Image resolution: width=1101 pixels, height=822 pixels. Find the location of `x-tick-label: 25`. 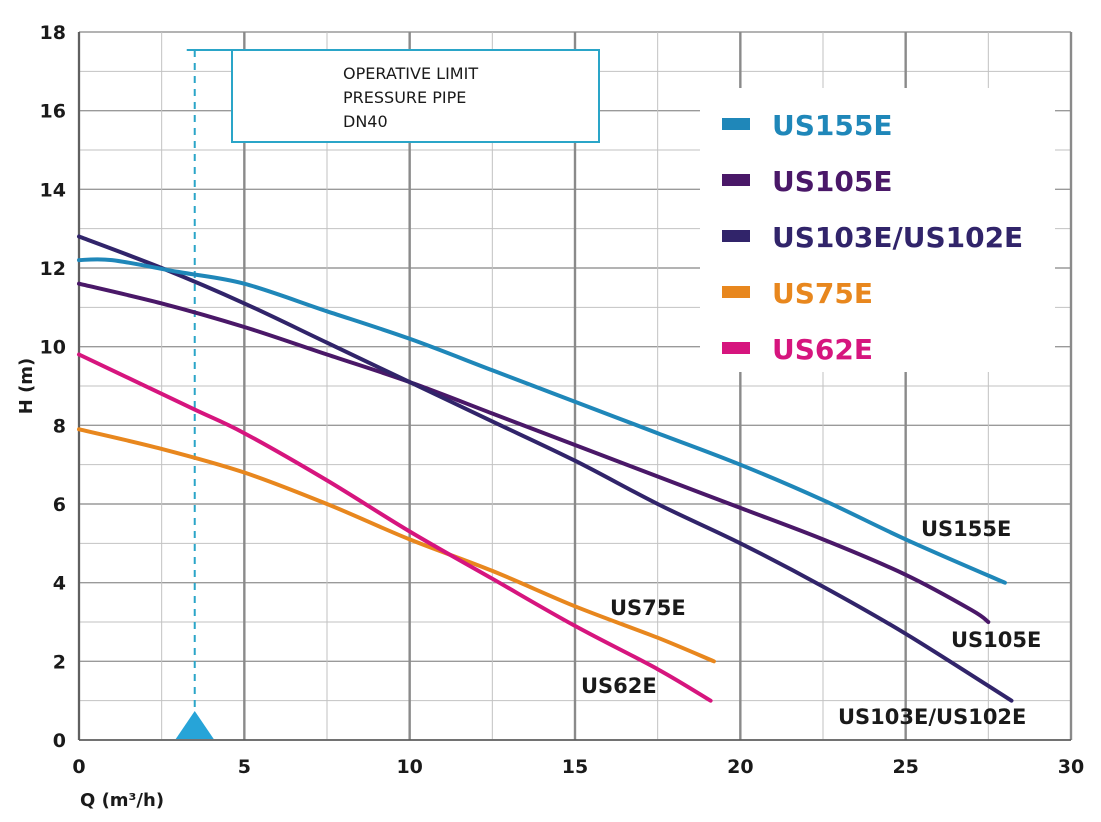

x-tick-label: 25 is located at coordinates (905, 767).